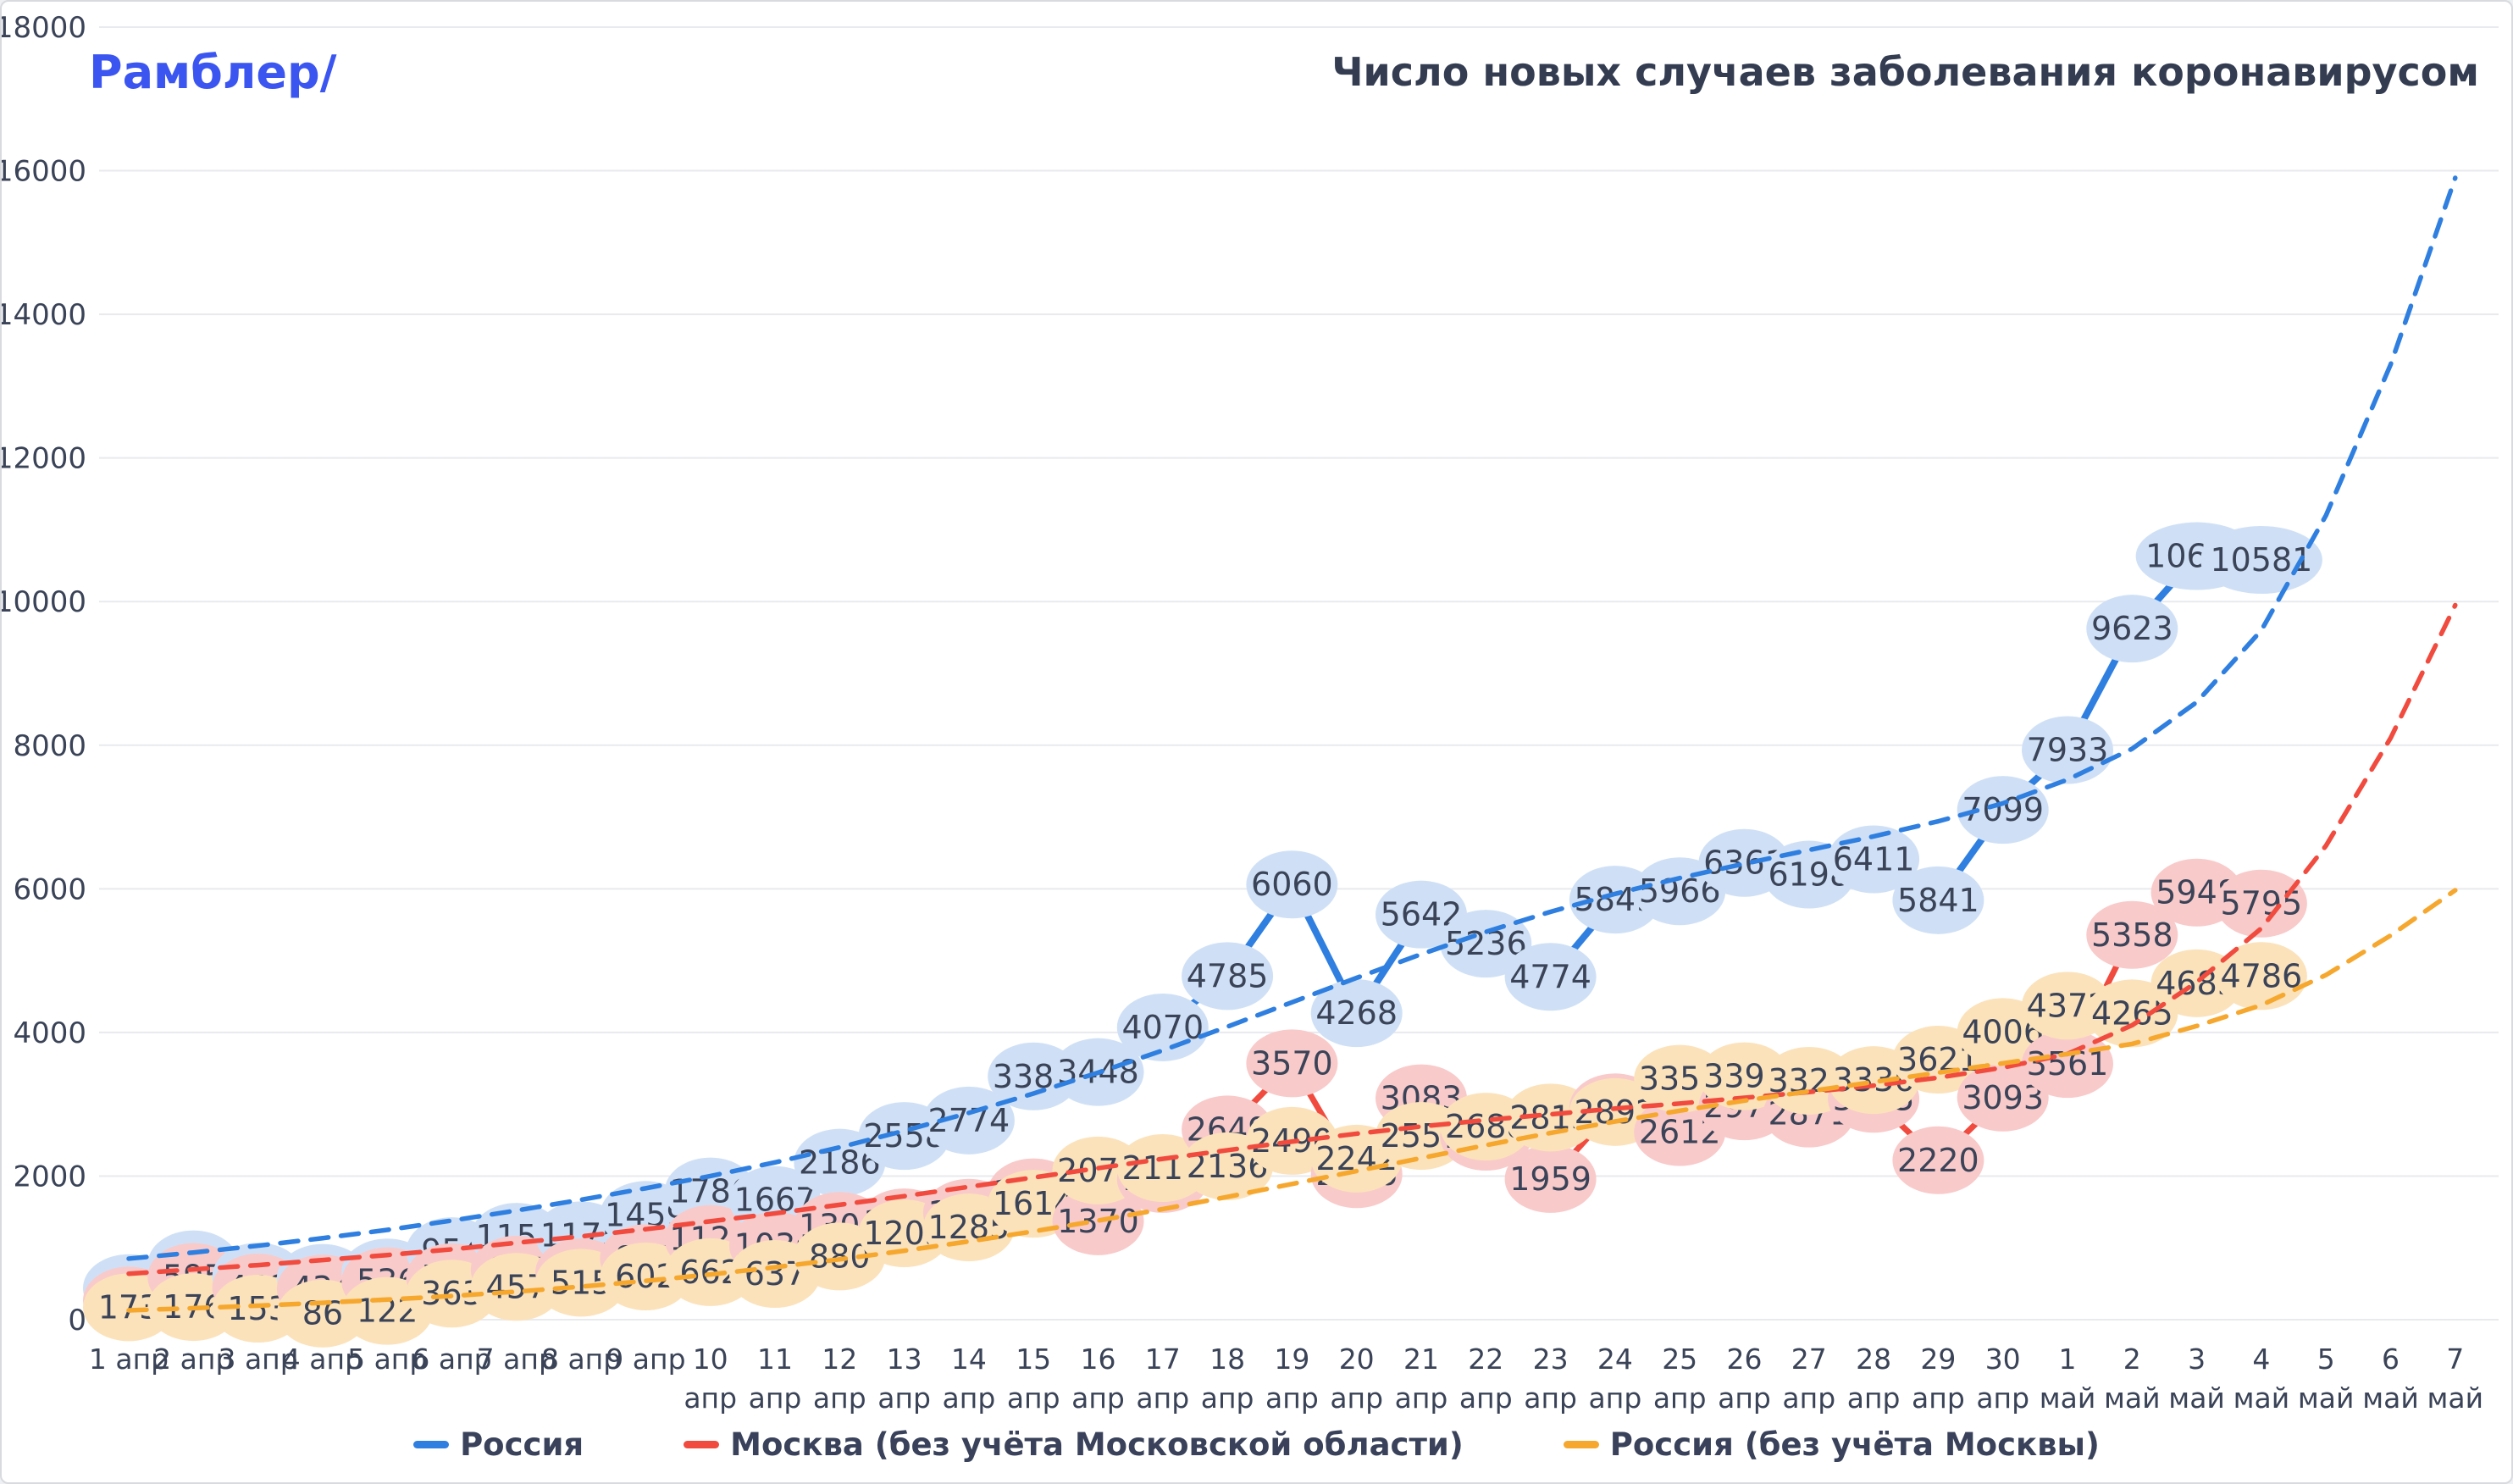 The image size is (2513, 1484). What do you see at coordinates (839, 1359) in the screenshot?
I see `x-tick-label: 12` at bounding box center [839, 1359].